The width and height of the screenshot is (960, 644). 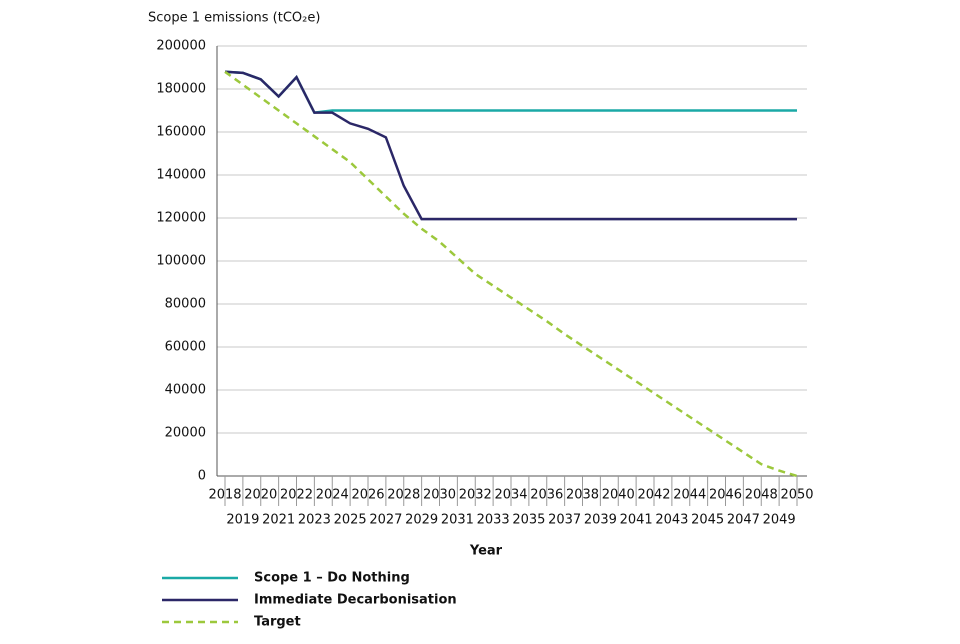 What do you see at coordinates (761, 495) in the screenshot?
I see `x-tick-label: 2048` at bounding box center [761, 495].